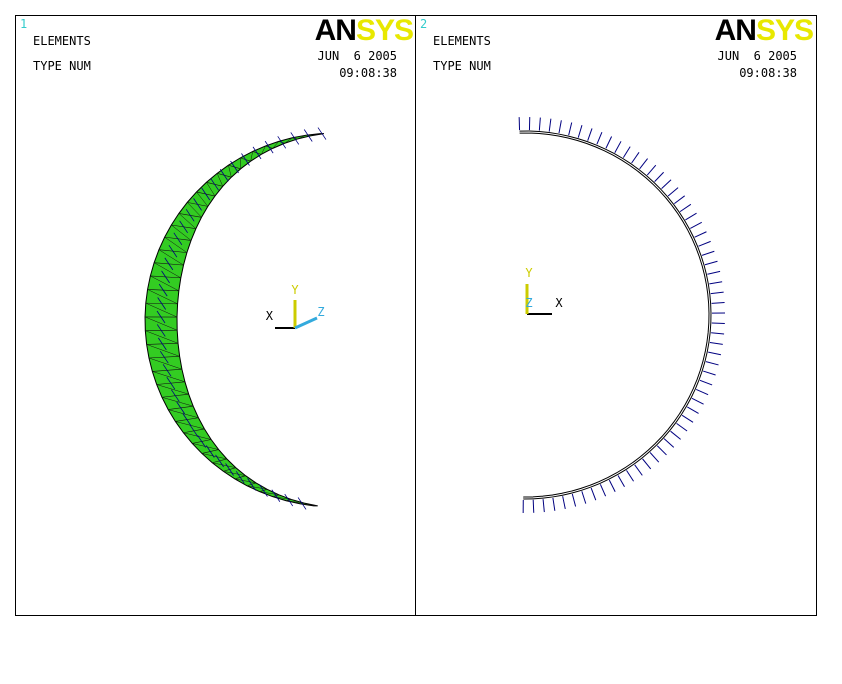 The height and width of the screenshot is (684, 842). Describe the element at coordinates (62, 41) in the screenshot. I see `plot-label: ELEMENTS` at that location.